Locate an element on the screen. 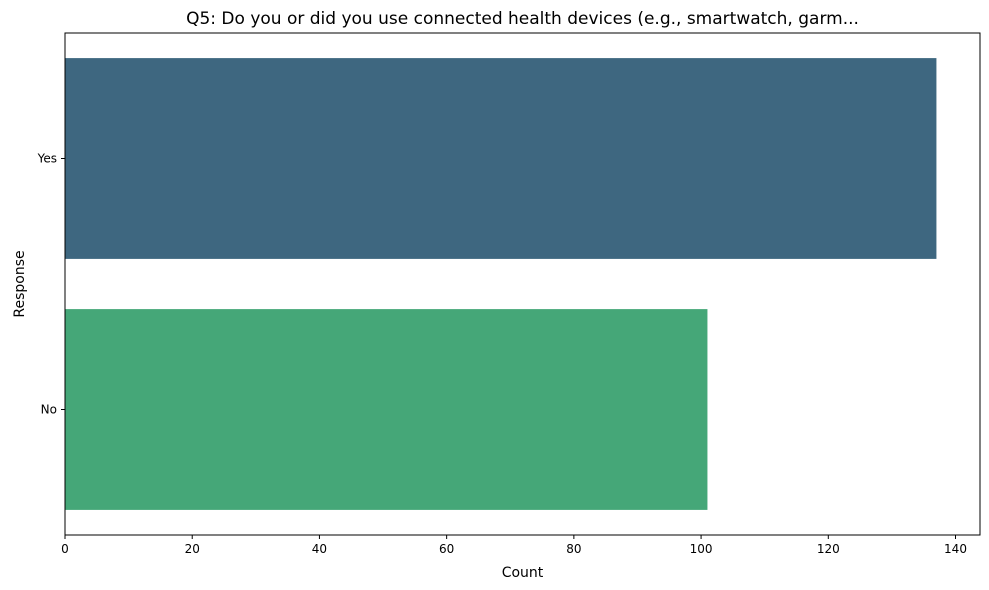 The height and width of the screenshot is (590, 989). x-tick-label: 0 is located at coordinates (65, 549).